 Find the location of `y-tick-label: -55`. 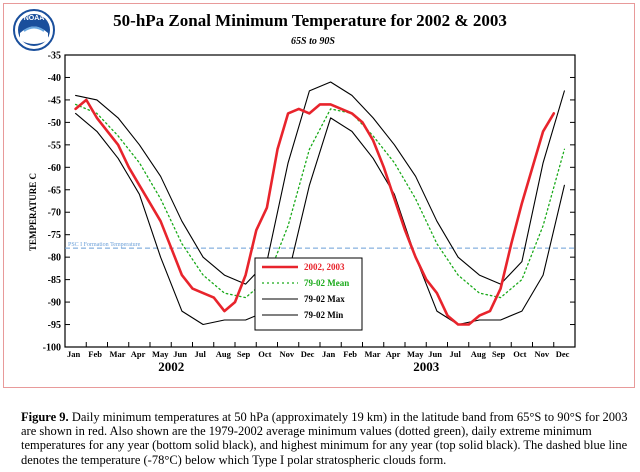

y-tick-label: -55 is located at coordinates (54, 145).